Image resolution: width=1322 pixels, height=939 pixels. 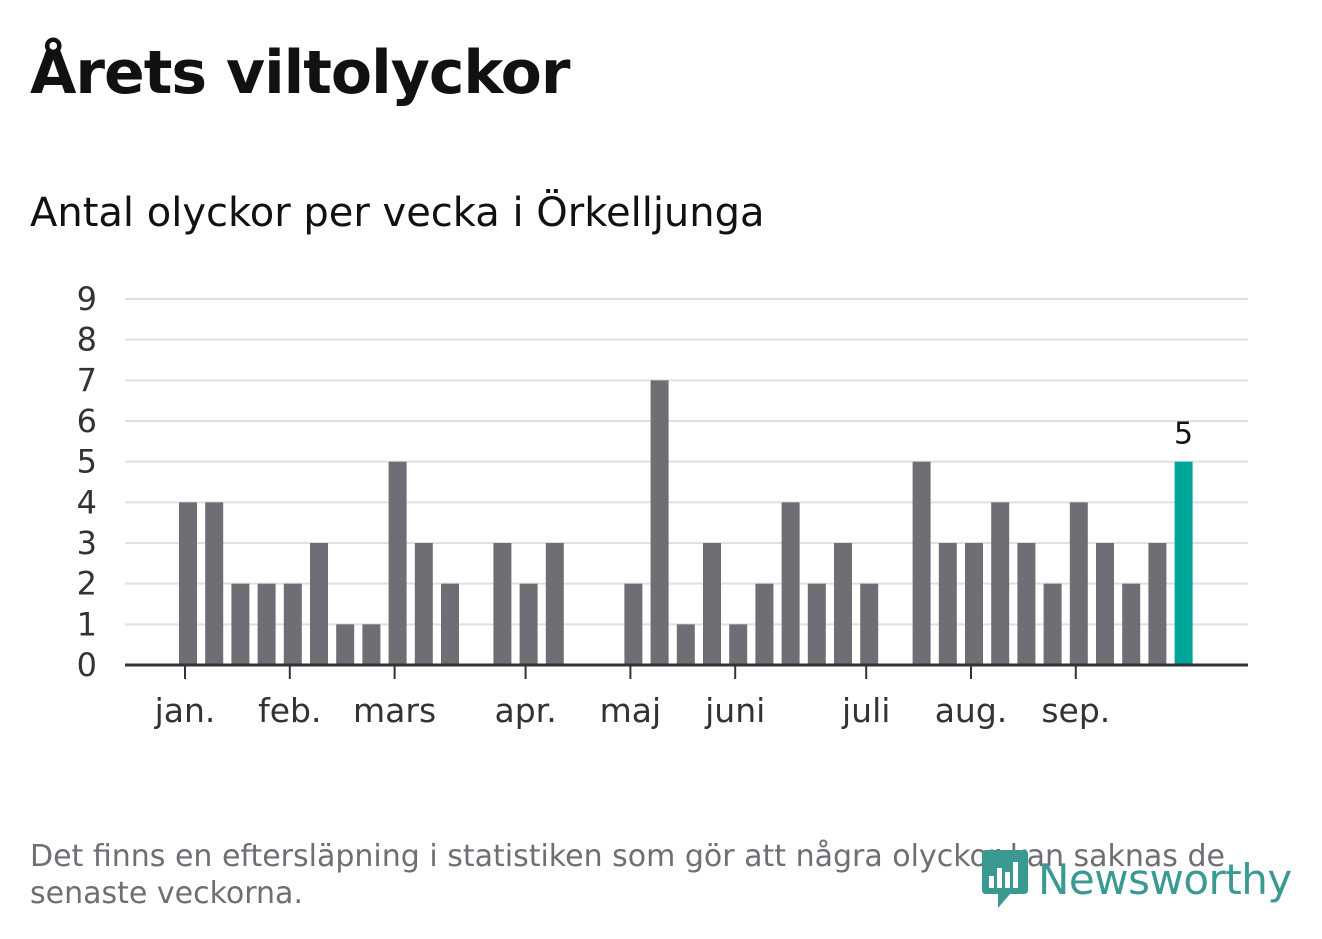 I want to click on y-tick-label: 3, so click(x=87, y=543).